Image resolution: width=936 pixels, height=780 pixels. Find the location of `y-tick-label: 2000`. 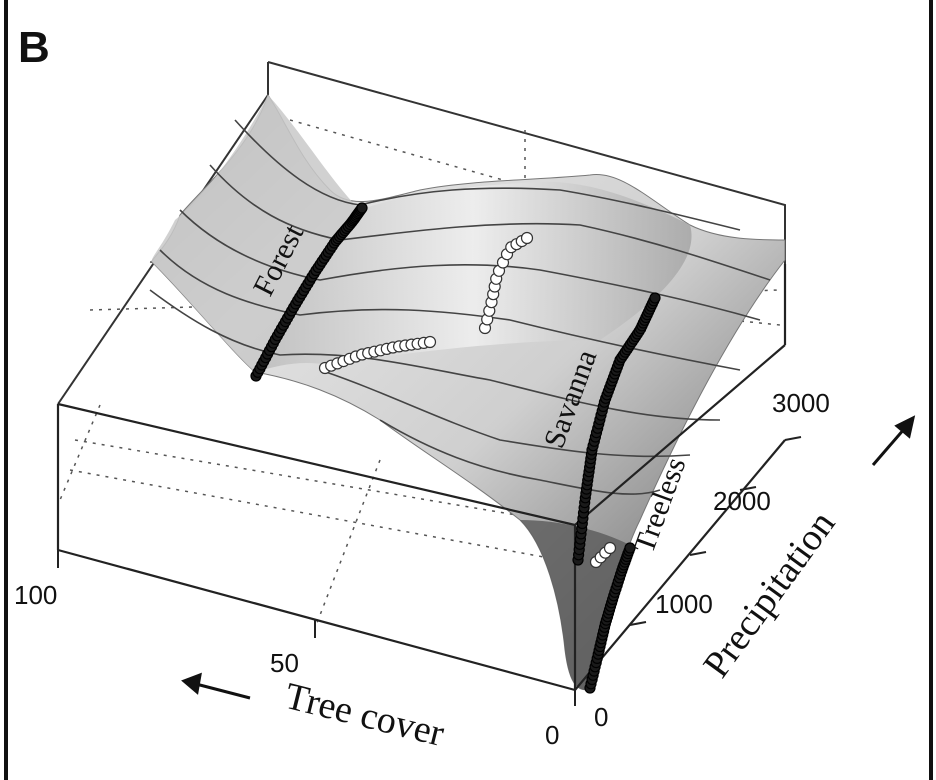

y-tick-label: 2000 is located at coordinates (742, 501).